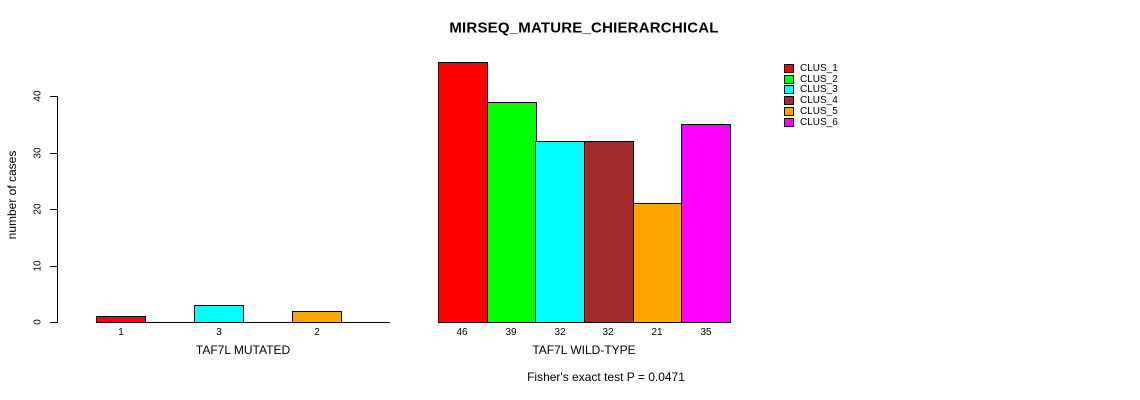 This screenshot has width=1140, height=400. Describe the element at coordinates (38, 96) in the screenshot. I see `y-axis-tick-label: 40` at that location.